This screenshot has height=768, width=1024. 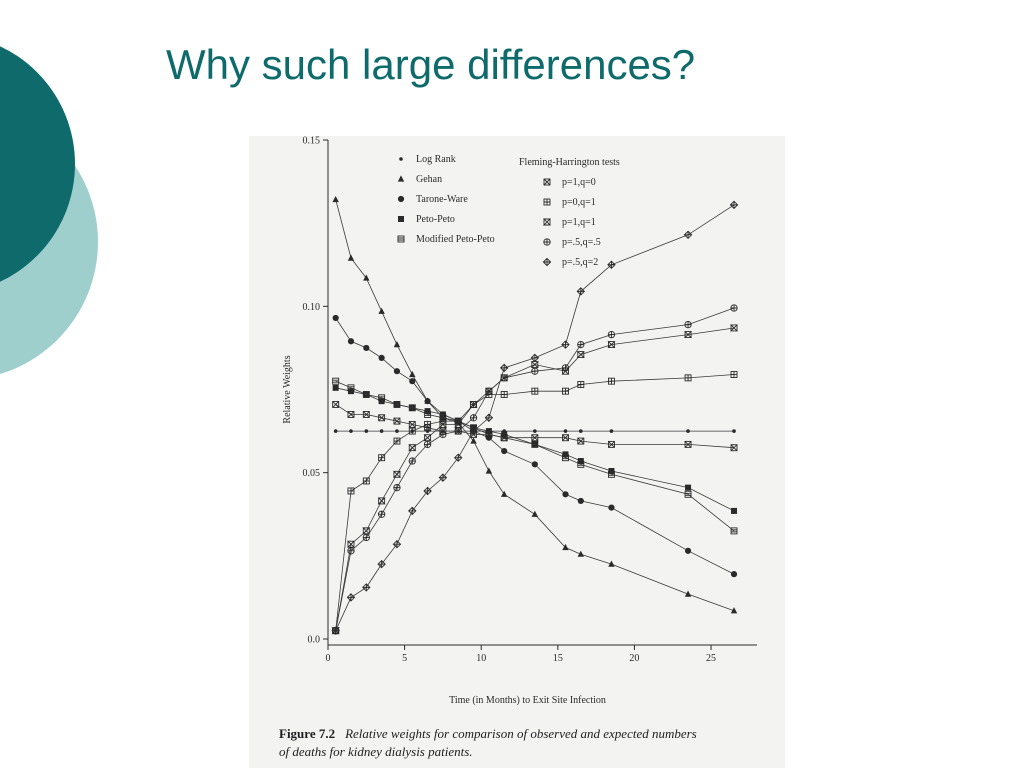 What do you see at coordinates (529, 752) in the screenshot?
I see `figure-caption-line-2: of deaths for kidney dialysis patients.` at bounding box center [529, 752].